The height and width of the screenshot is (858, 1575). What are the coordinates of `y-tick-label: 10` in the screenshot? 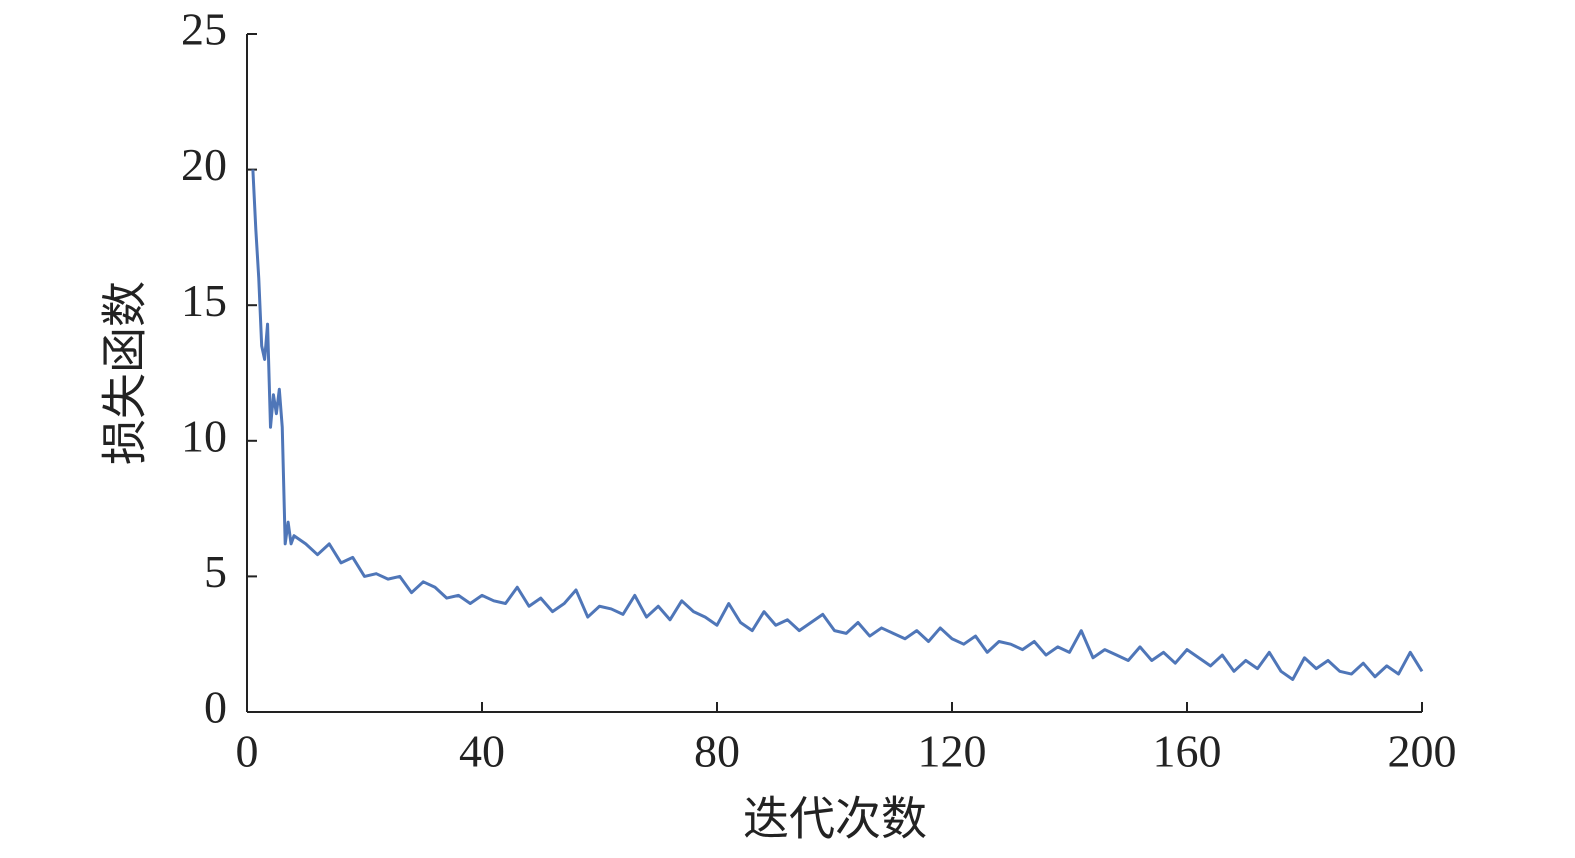 It's located at (204, 435).